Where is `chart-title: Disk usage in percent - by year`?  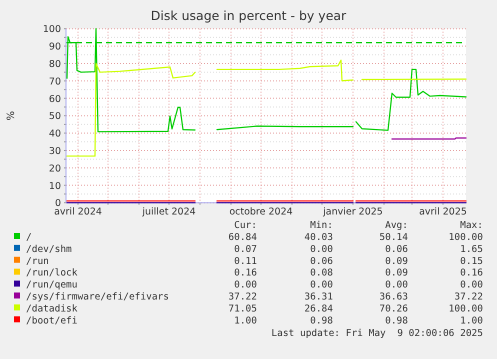
chart-title: Disk usage in percent - by year is located at coordinates (249, 15).